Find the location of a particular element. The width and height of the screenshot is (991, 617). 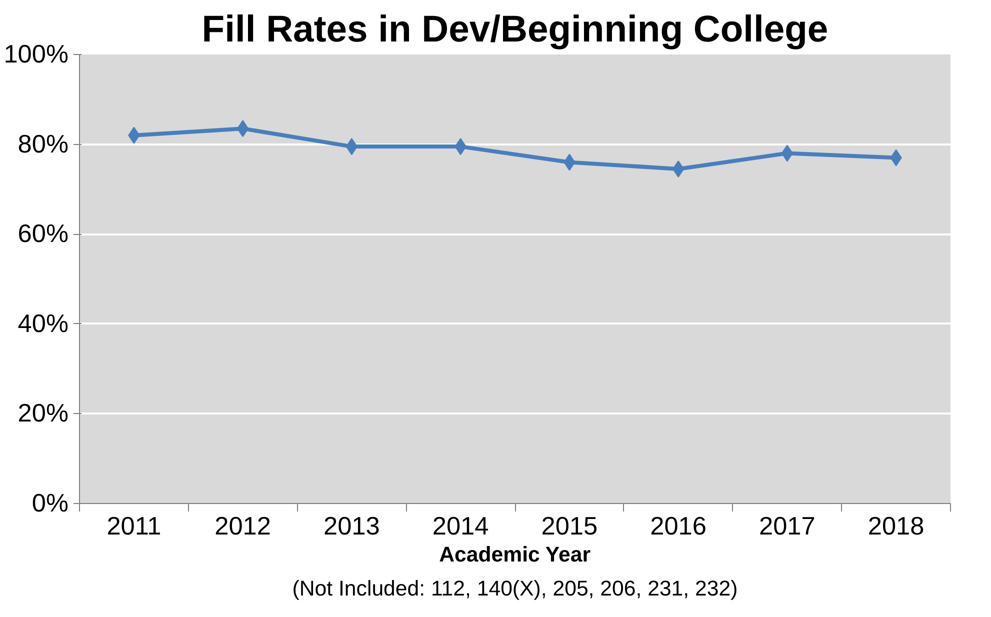

y-tick-label: 40% is located at coordinates (43, 324).